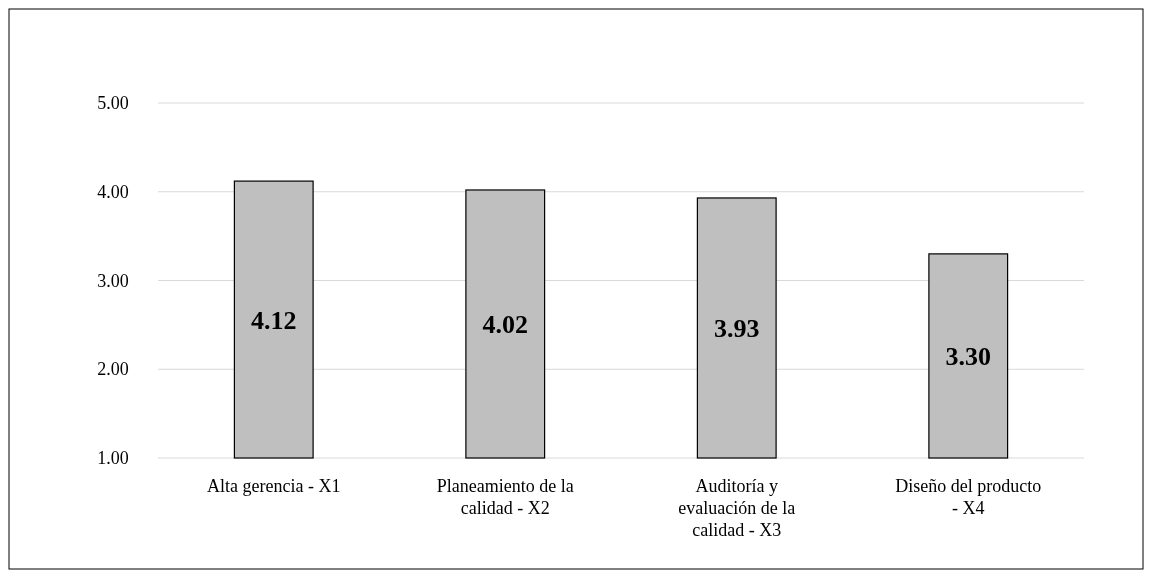  Describe the element at coordinates (113, 458) in the screenshot. I see `y-tick-label: 1.00` at that location.